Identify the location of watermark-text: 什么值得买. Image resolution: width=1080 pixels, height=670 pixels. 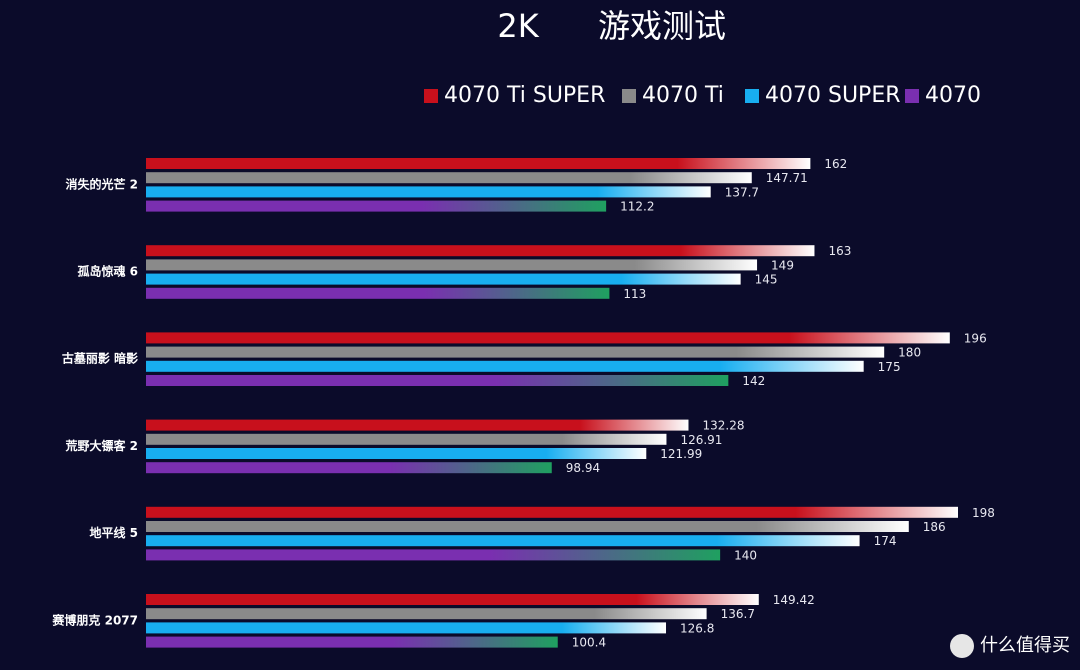
(1025, 645).